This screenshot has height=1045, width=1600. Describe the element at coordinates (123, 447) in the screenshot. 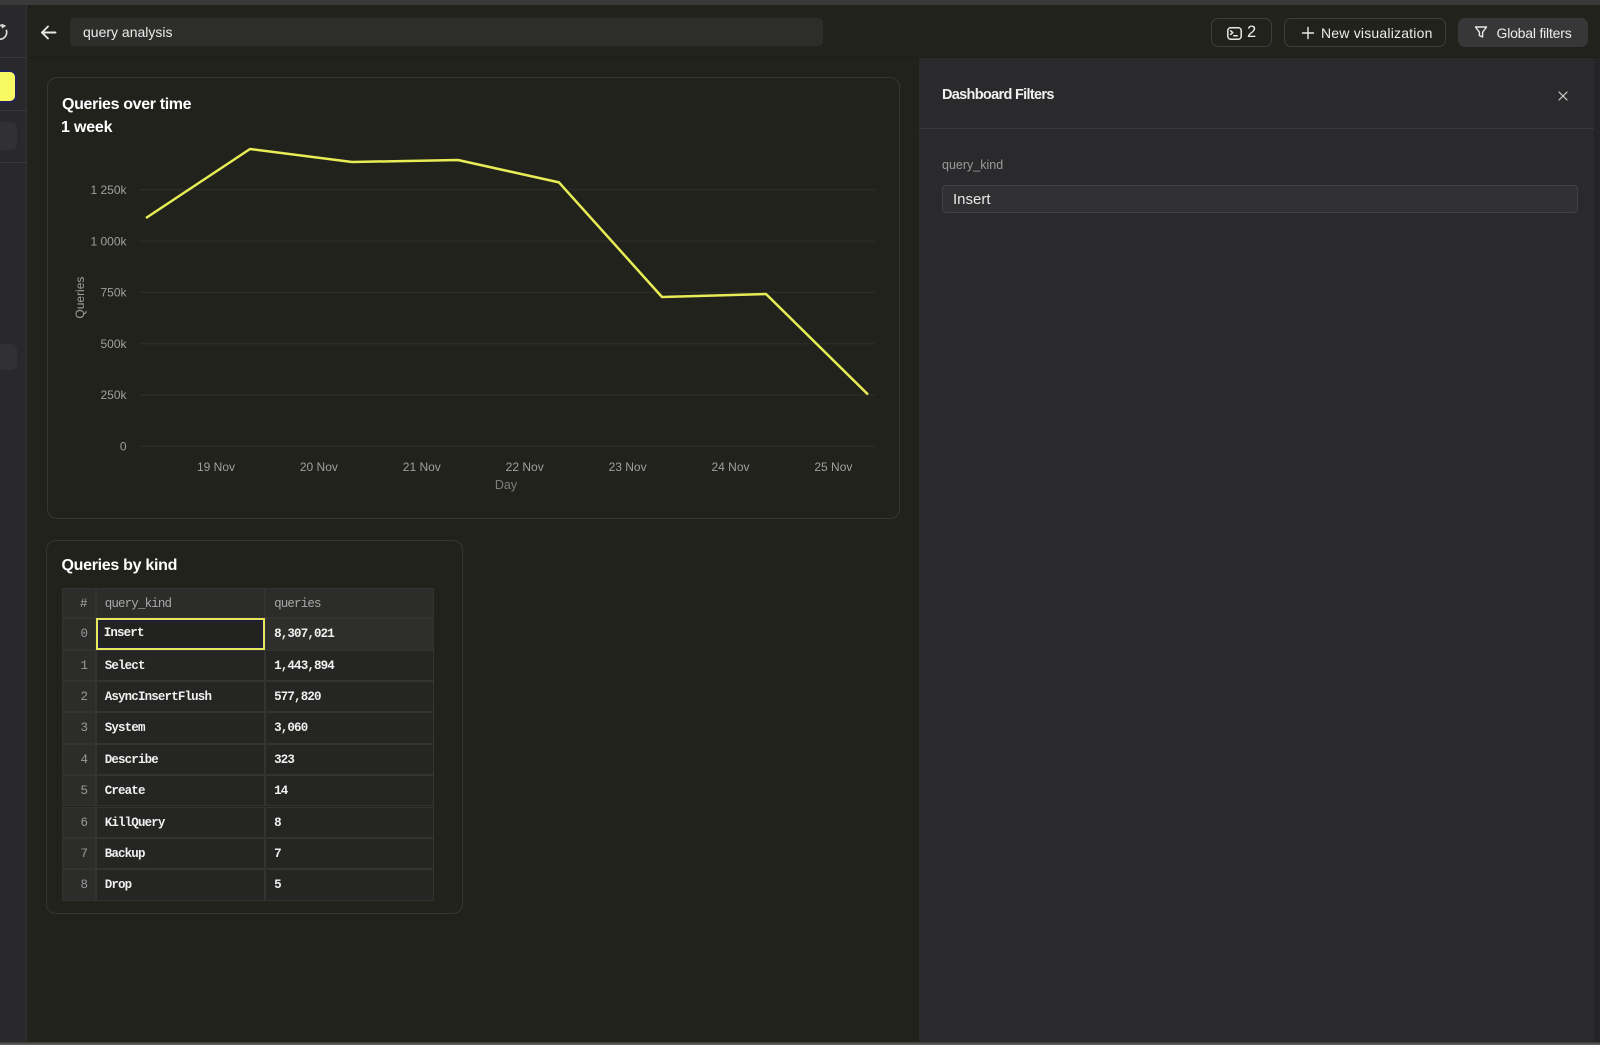

I see `svg-text: 0` at that location.